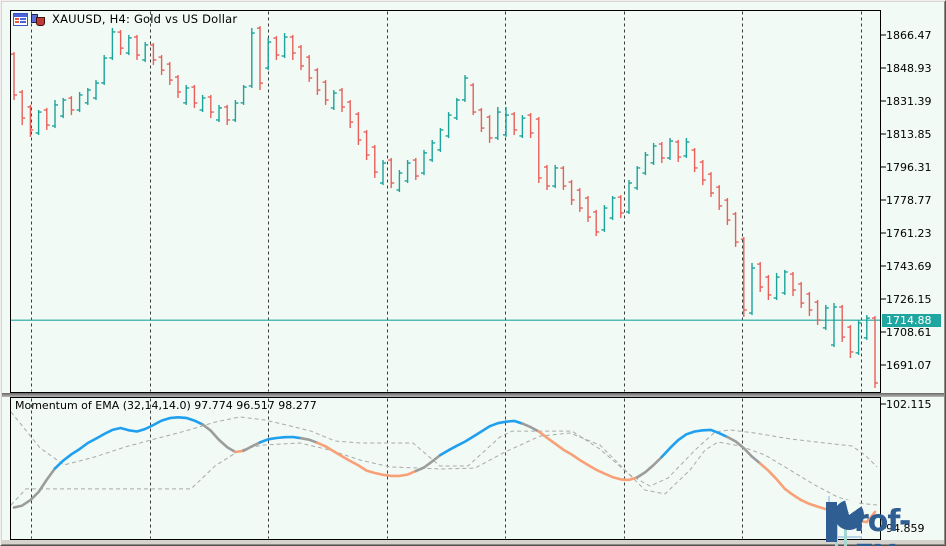  Describe the element at coordinates (849, 515) in the screenshot. I see `watermark-logo-pie-icon` at that location.